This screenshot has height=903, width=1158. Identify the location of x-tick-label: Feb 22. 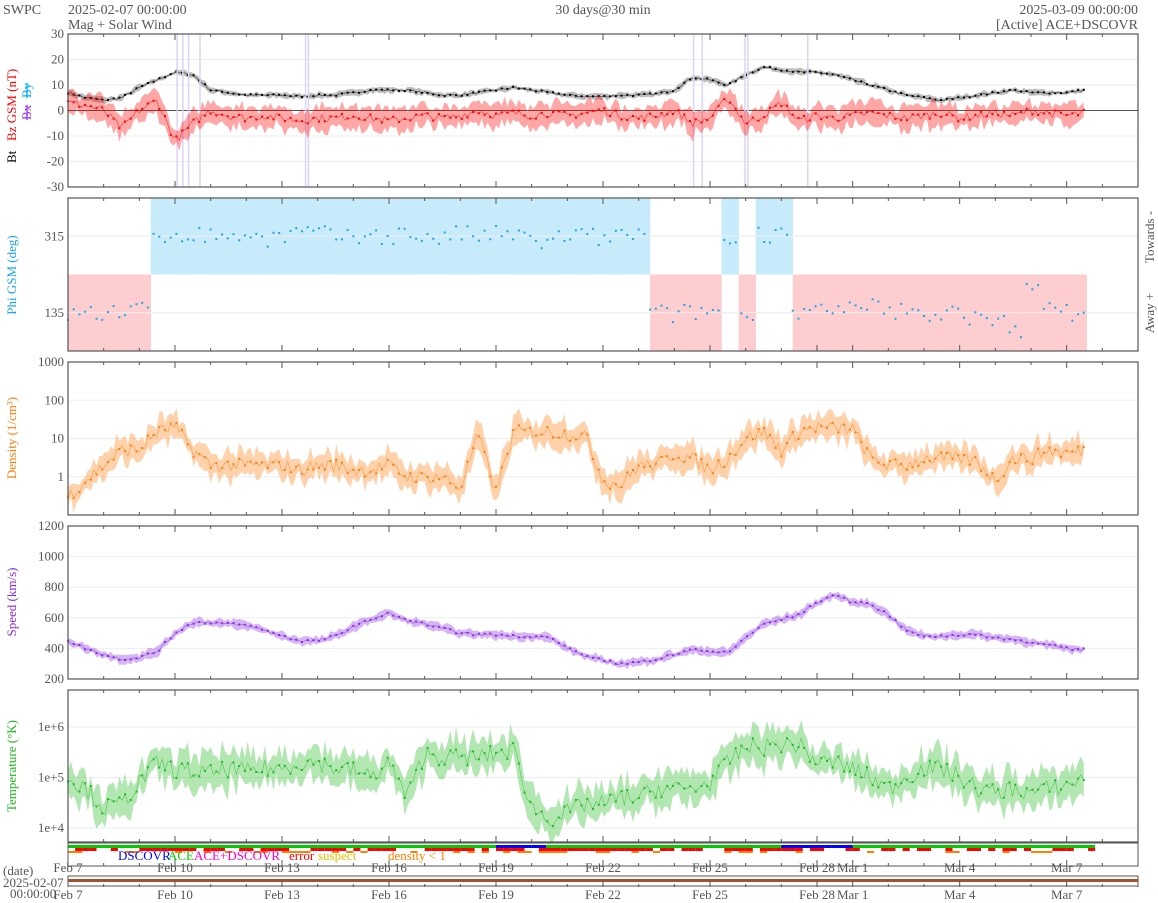
(603, 867).